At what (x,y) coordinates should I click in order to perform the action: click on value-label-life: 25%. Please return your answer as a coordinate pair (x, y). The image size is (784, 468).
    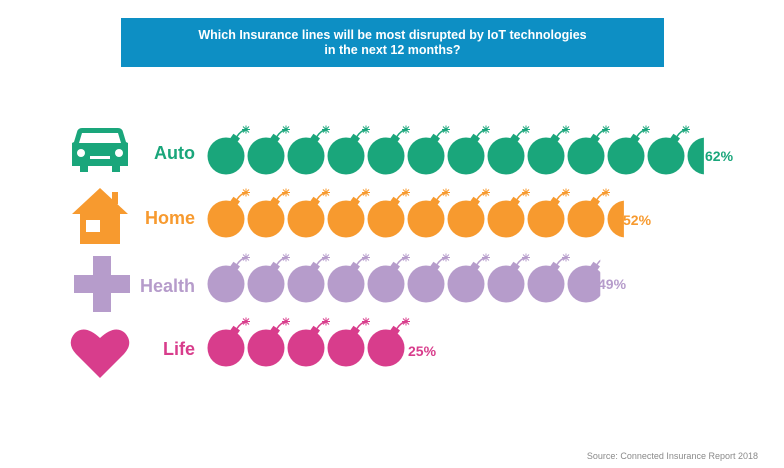
    Looking at the image, I should click on (422, 351).